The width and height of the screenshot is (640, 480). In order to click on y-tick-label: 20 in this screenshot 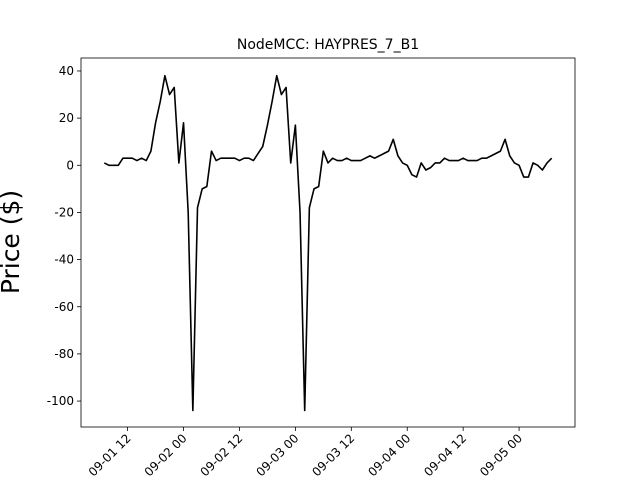, I will do `click(66, 118)`.